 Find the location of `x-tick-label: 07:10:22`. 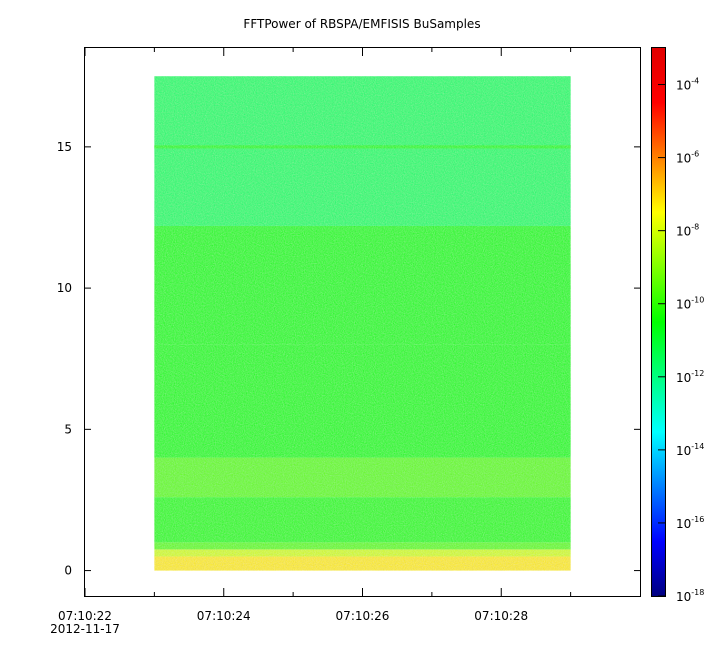

x-tick-label: 07:10:22 is located at coordinates (85, 616).